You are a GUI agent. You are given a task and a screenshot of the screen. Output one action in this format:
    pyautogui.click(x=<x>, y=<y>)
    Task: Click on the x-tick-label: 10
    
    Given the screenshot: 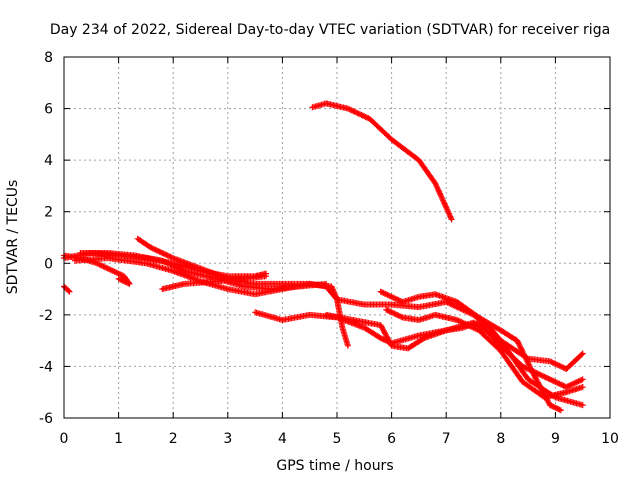 What is the action you would take?
    pyautogui.click(x=610, y=439)
    